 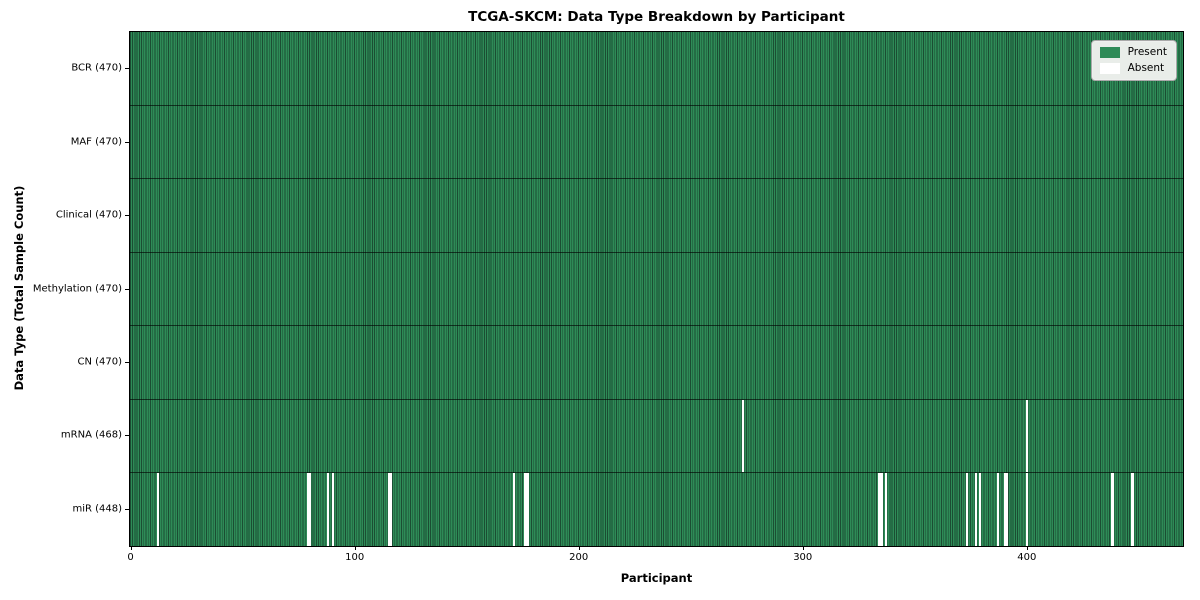 What do you see at coordinates (91, 435) in the screenshot?
I see `y-tick-label: mRNA (468)` at bounding box center [91, 435].